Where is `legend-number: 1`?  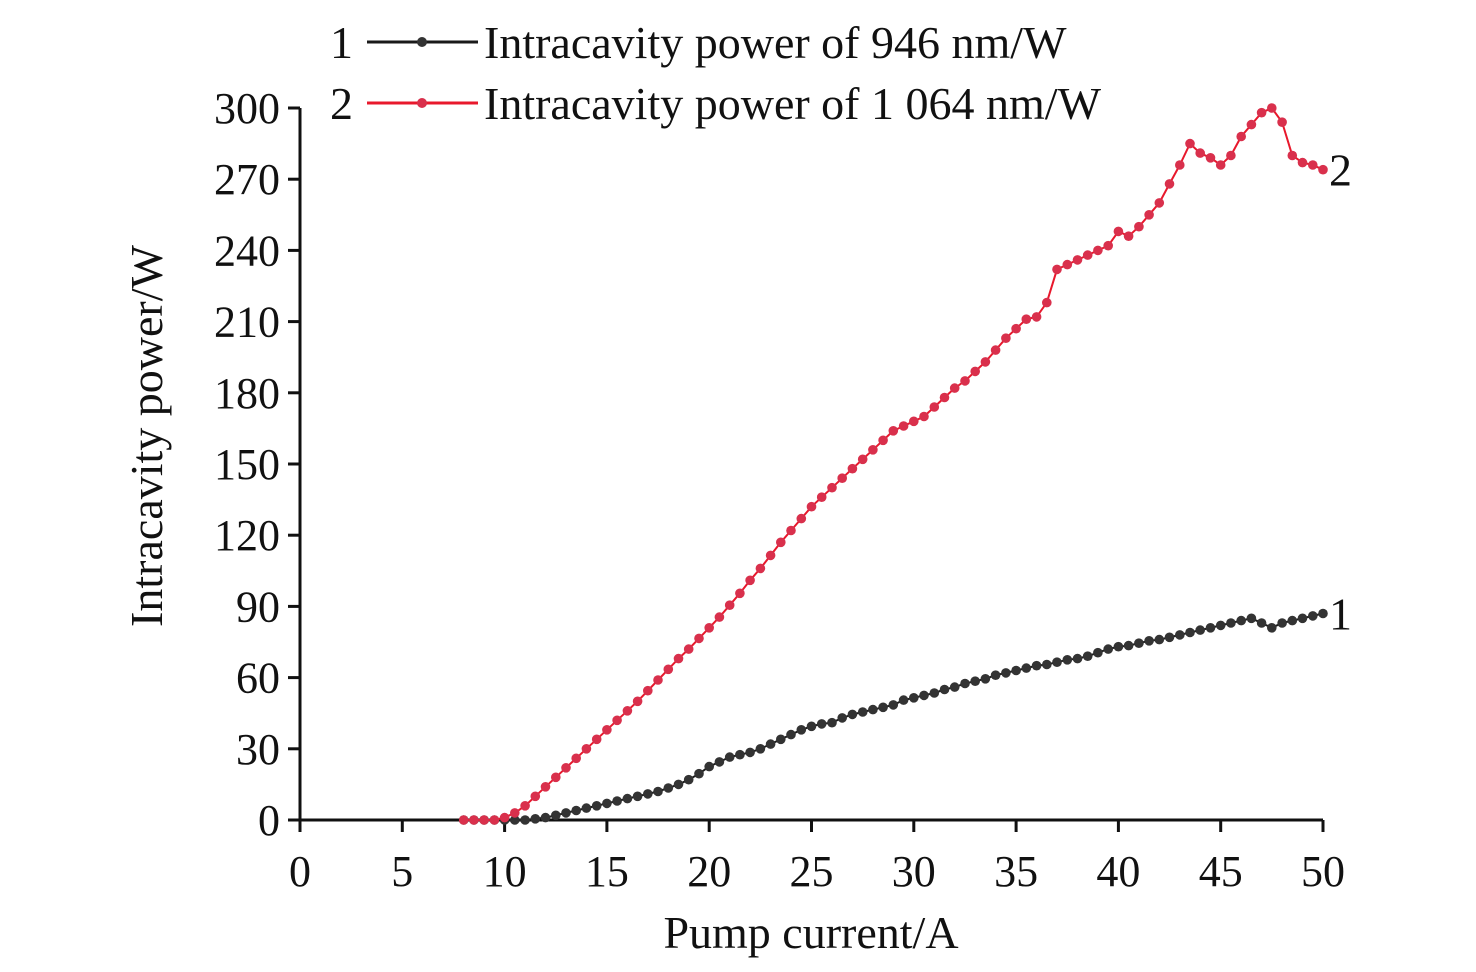 legend-number: 1 is located at coordinates (341, 42).